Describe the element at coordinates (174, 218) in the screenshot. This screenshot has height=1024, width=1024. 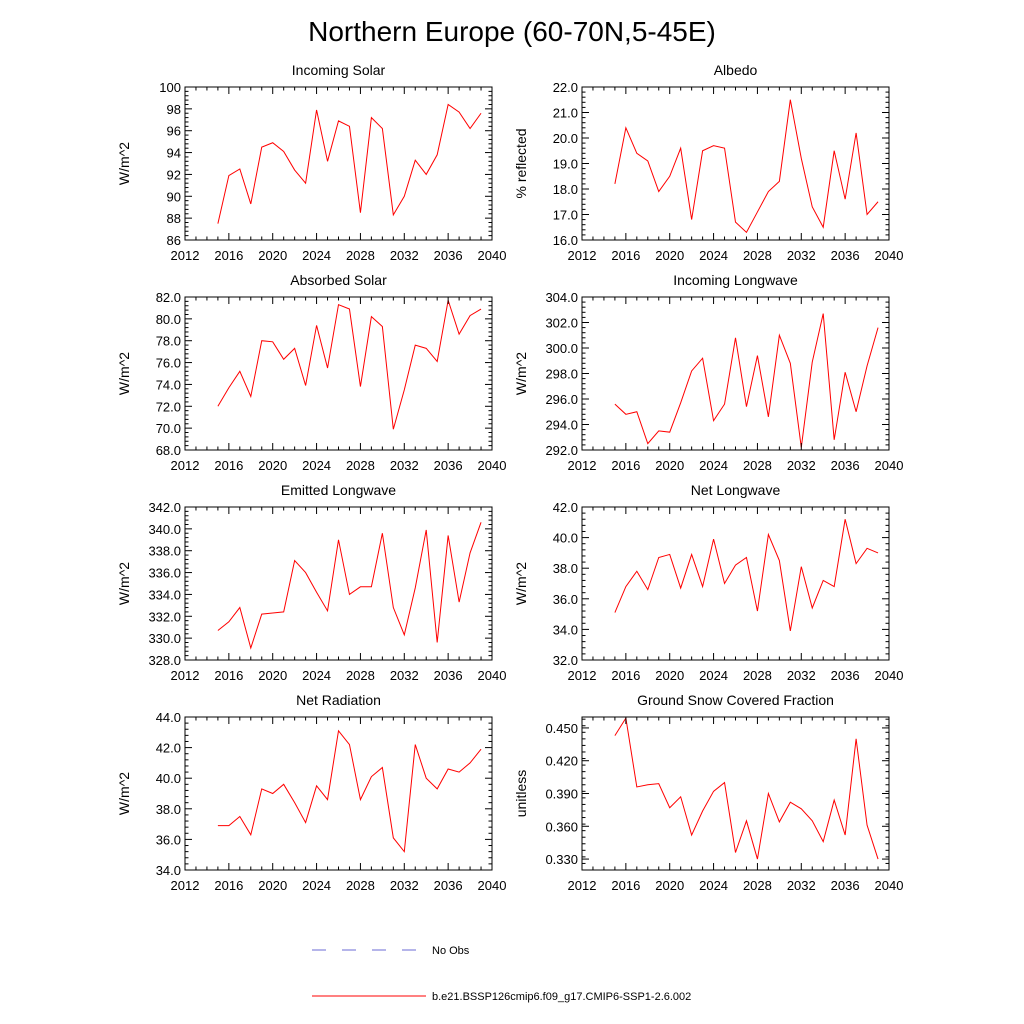
I see `y-tick-label: 88` at that location.